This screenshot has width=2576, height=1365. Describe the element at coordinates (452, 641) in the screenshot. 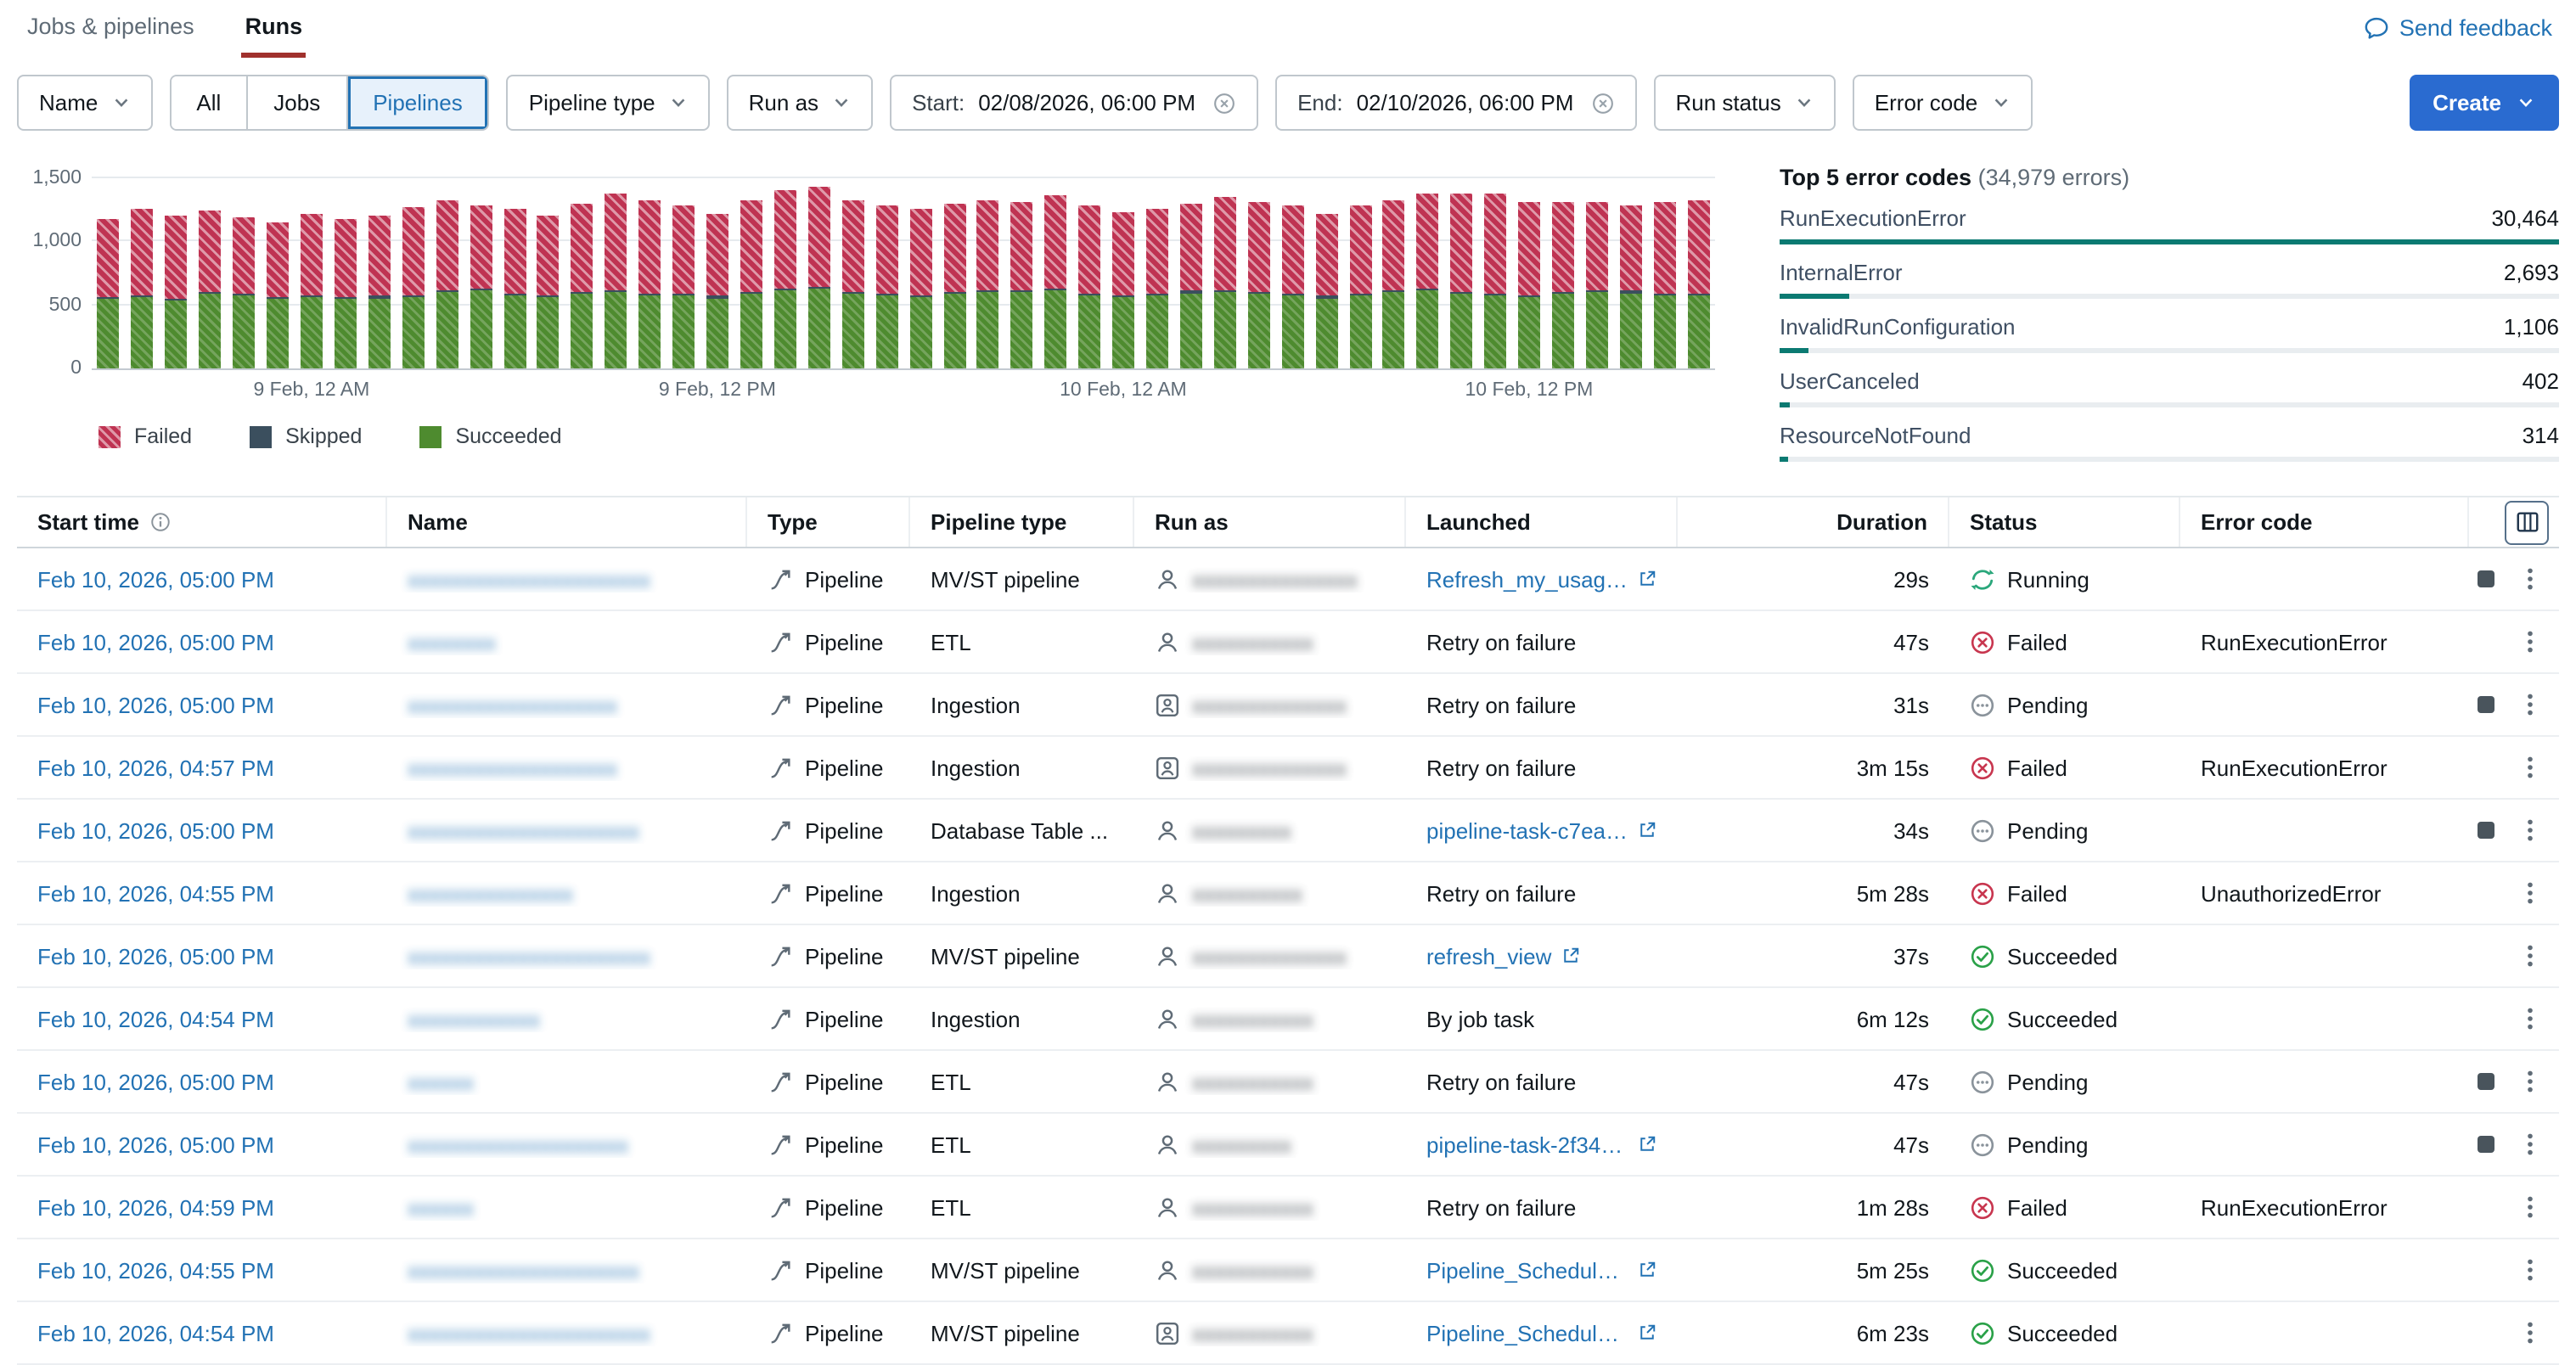

I see `run-name-redacted: xxxxxxxx` at that location.